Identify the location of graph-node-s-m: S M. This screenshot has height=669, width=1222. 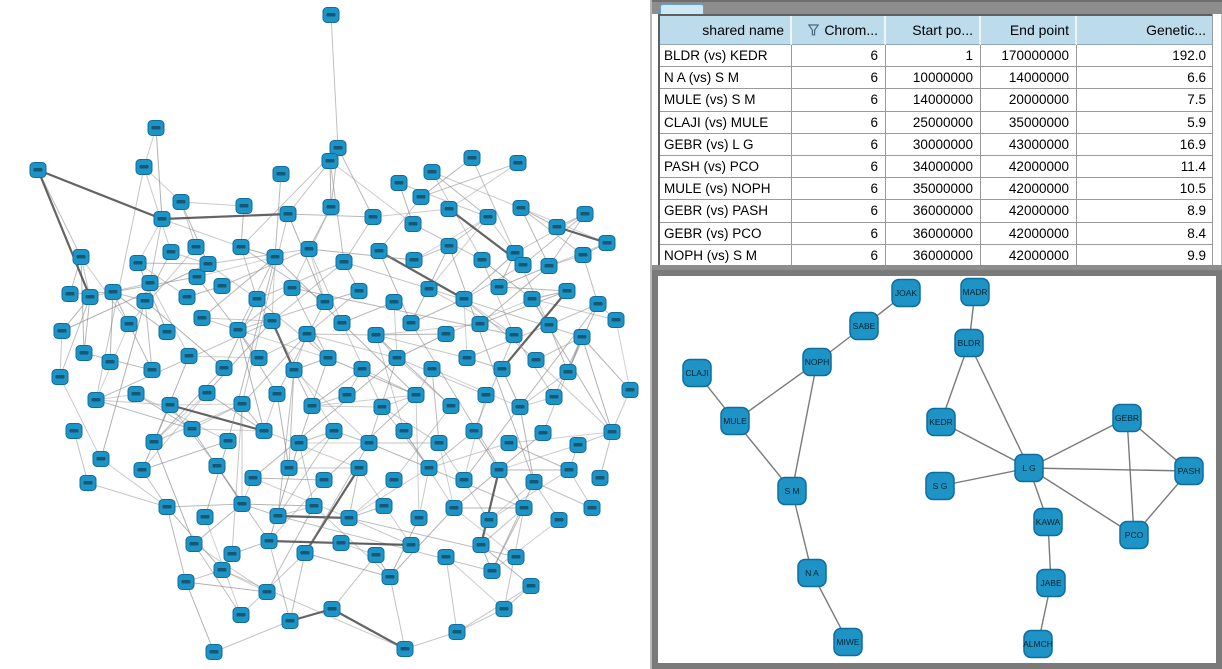
(792, 491).